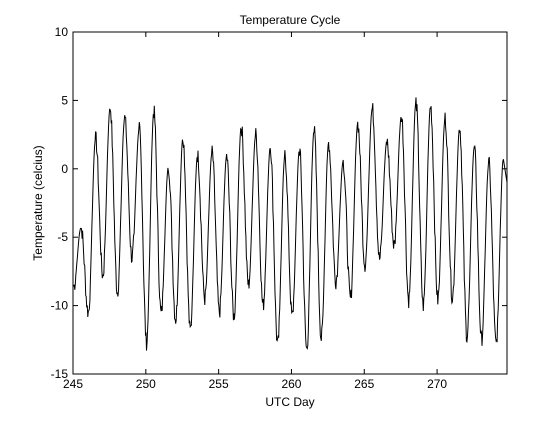 Image resolution: width=560 pixels, height=425 pixels. What do you see at coordinates (289, 402) in the screenshot?
I see `x-axis-label: UTC Day` at bounding box center [289, 402].